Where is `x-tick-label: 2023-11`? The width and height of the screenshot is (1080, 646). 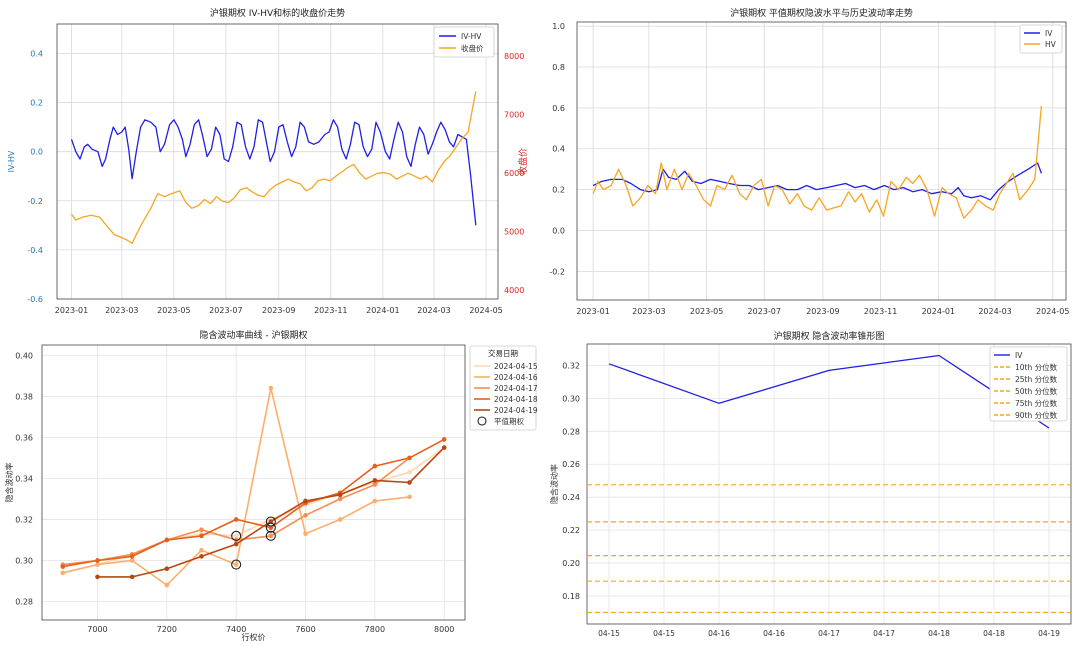
x-tick-label: 2023-11 is located at coordinates (330, 310).